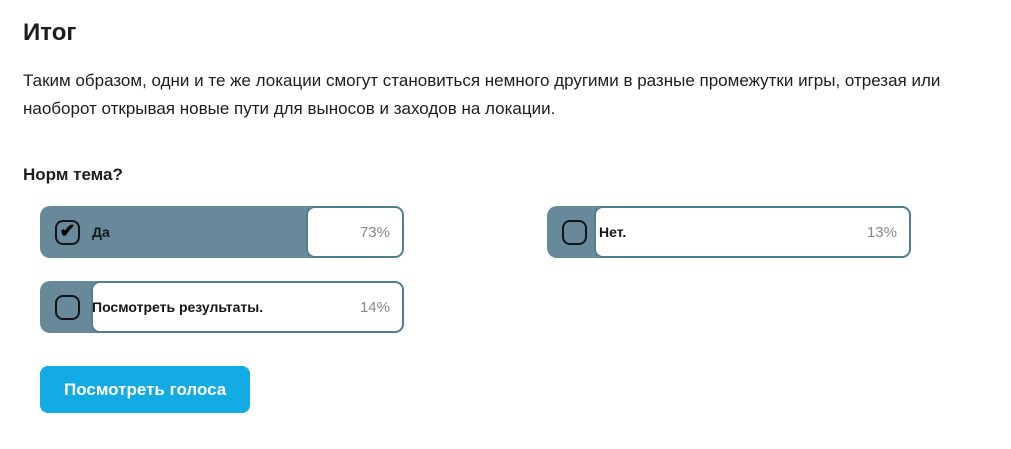  I want to click on option-label: Нет., so click(613, 232).